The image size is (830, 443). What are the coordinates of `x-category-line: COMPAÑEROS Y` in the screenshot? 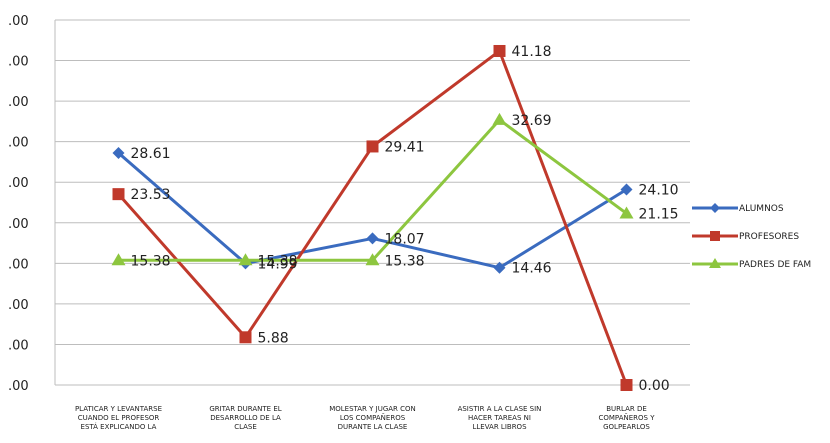 It's located at (627, 417).